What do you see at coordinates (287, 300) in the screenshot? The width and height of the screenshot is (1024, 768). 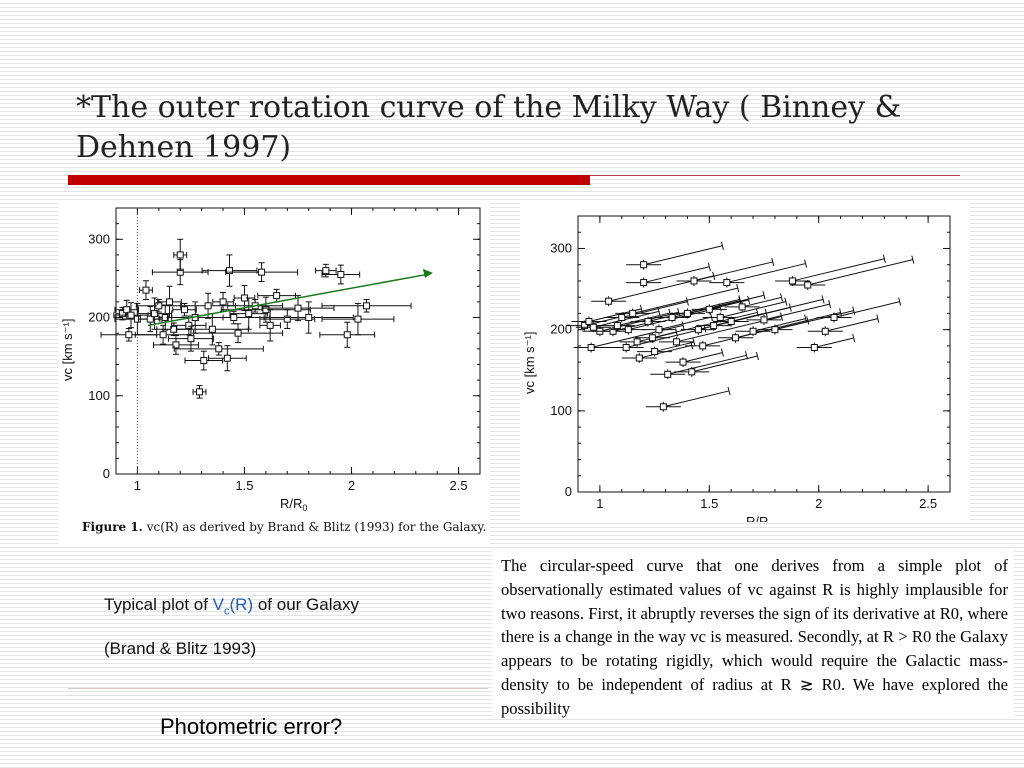 I see `trend-arrow-line` at bounding box center [287, 300].